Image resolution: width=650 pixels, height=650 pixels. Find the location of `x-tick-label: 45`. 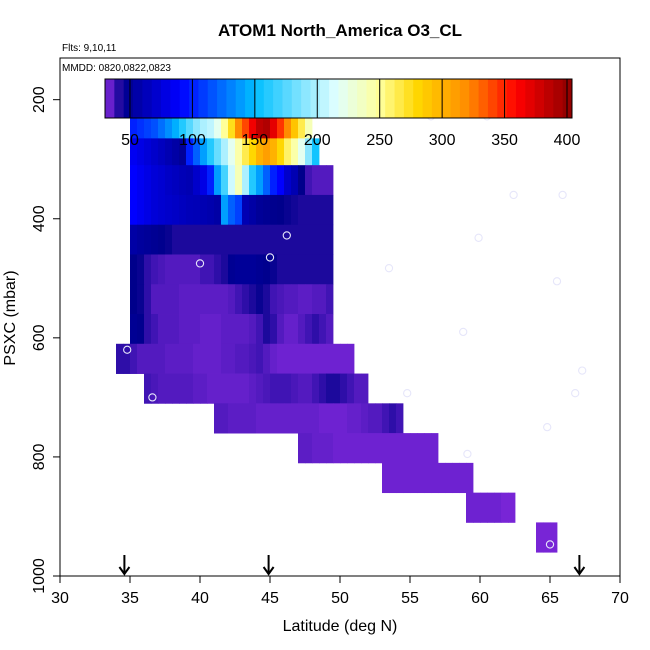

x-tick-label: 45 is located at coordinates (270, 598).